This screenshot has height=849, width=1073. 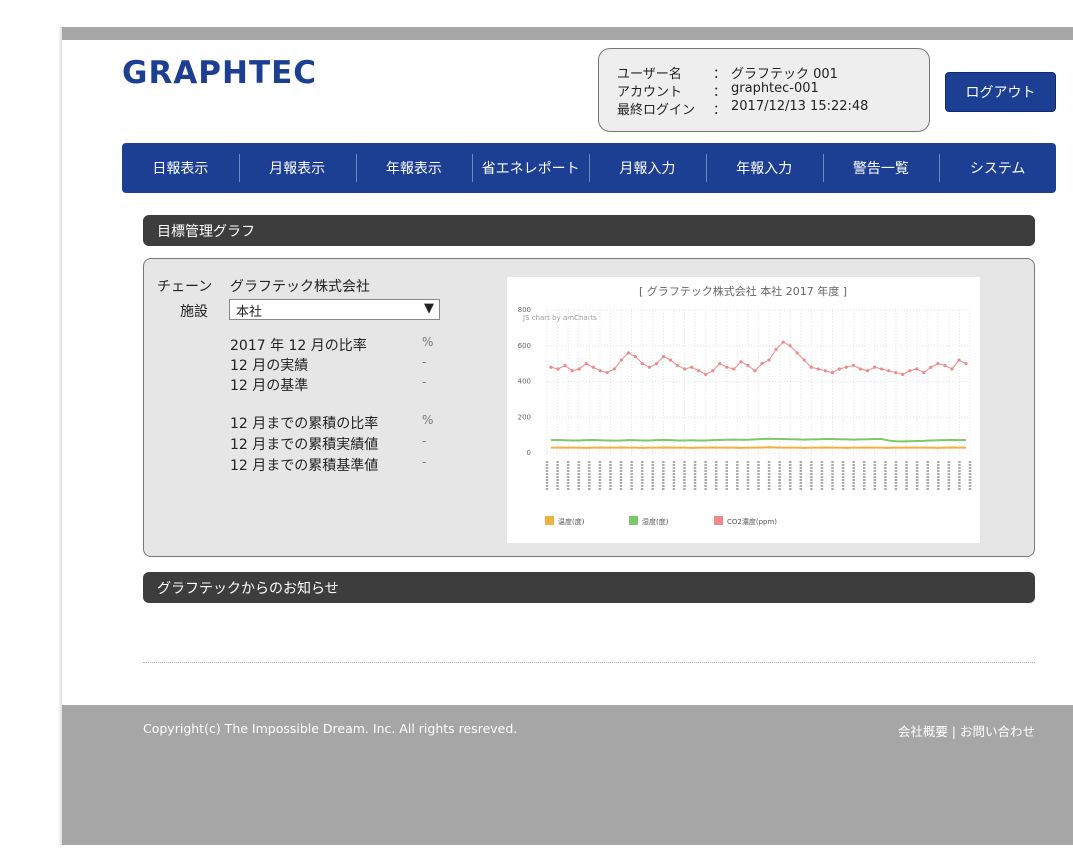 What do you see at coordinates (300, 287) in the screenshot?
I see `chain-value: グラフテック株式会社` at bounding box center [300, 287].